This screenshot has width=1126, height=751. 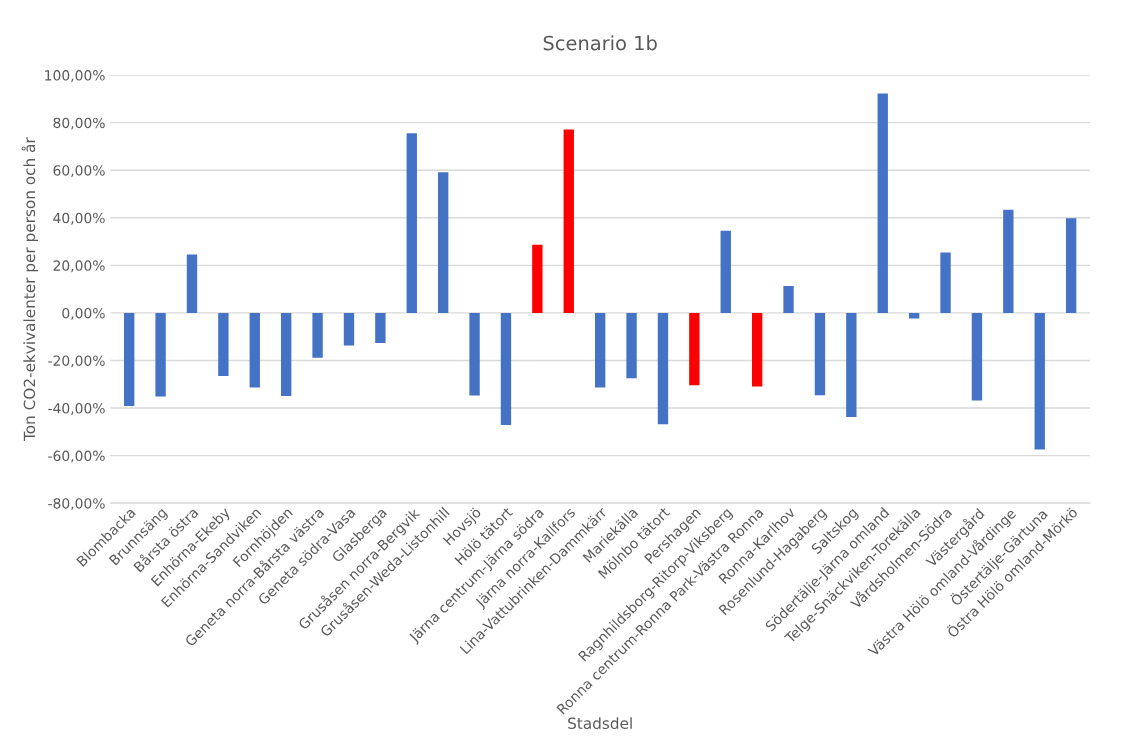 What do you see at coordinates (79, 218) in the screenshot?
I see `y-tick-label: 40,00%` at bounding box center [79, 218].